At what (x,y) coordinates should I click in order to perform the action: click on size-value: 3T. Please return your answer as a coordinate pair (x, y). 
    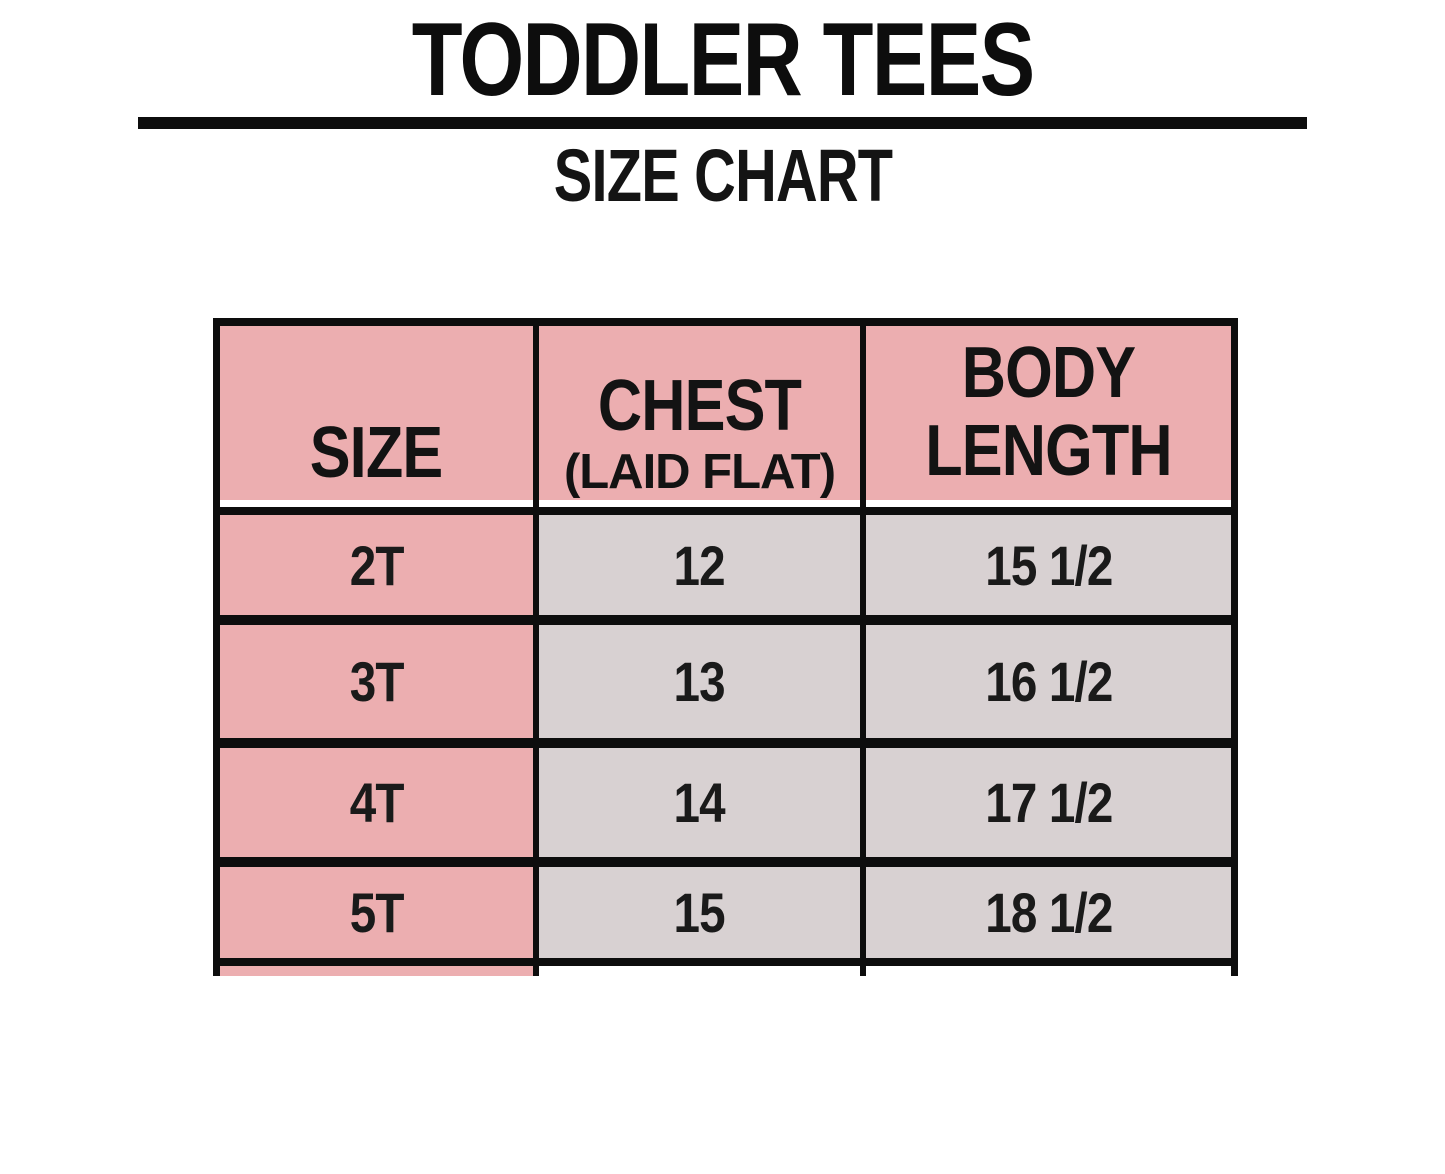
    Looking at the image, I should click on (377, 681).